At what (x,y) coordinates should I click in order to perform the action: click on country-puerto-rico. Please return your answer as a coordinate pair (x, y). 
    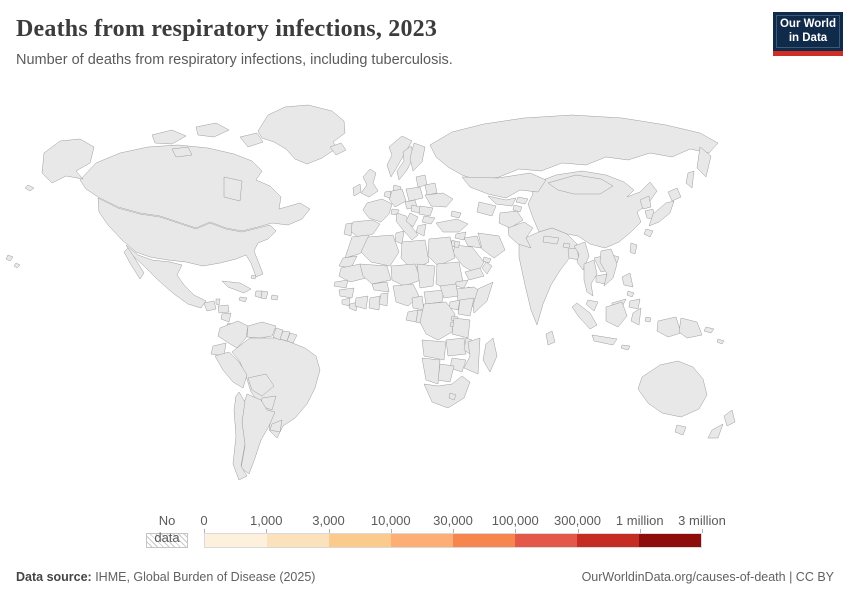
    Looking at the image, I should click on (274, 297).